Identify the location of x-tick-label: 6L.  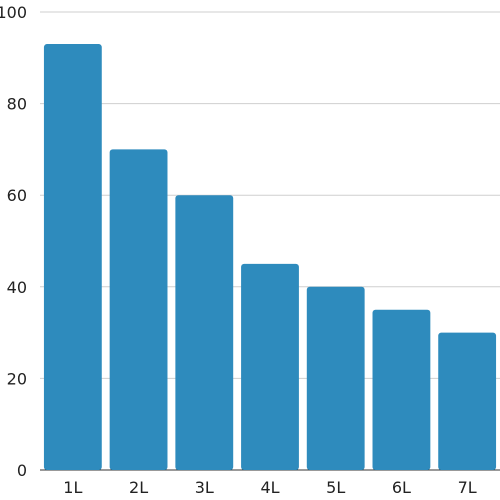
(401, 487).